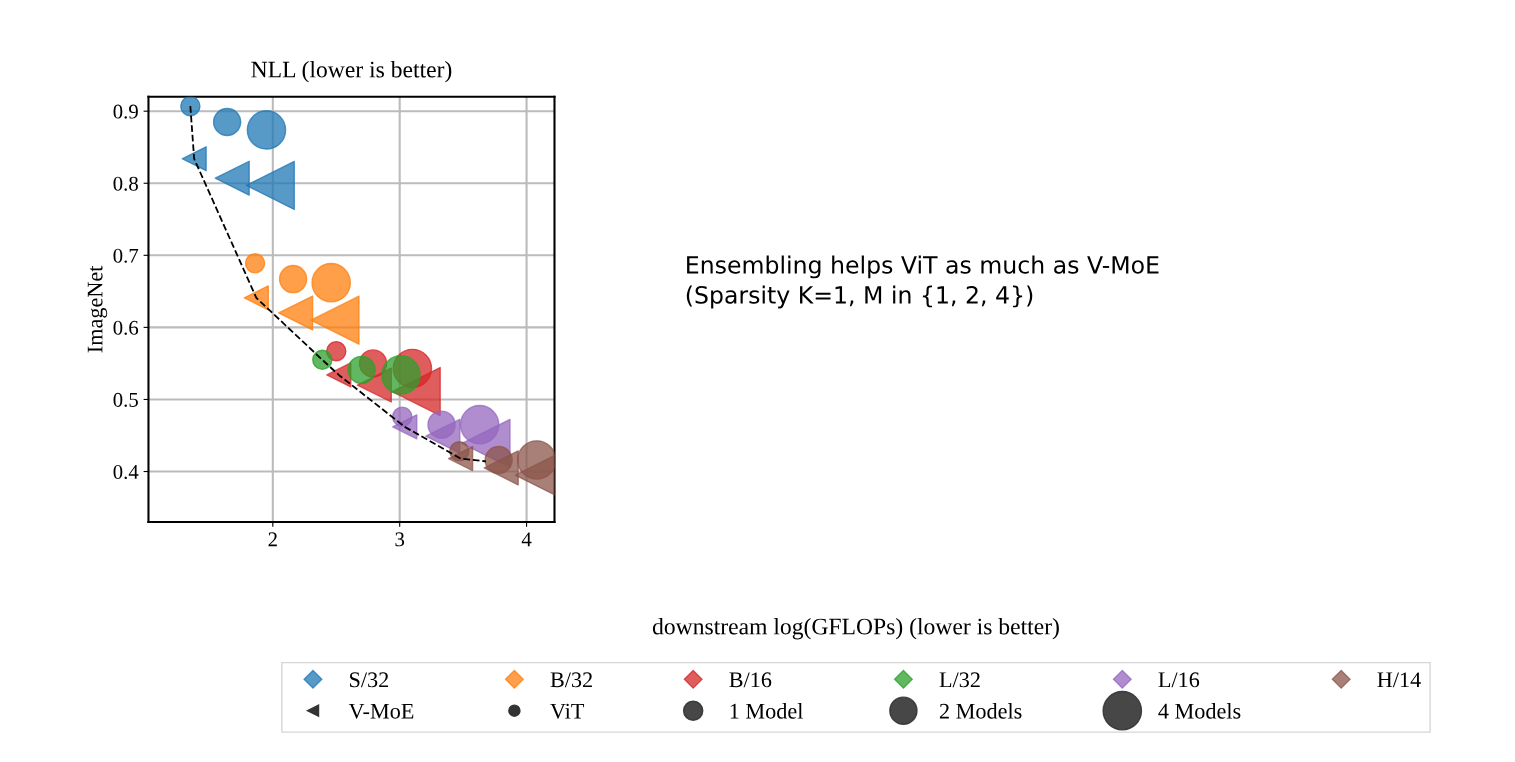 The width and height of the screenshot is (1515, 762). I want to click on y-tick-label: 0.5, so click(125, 399).